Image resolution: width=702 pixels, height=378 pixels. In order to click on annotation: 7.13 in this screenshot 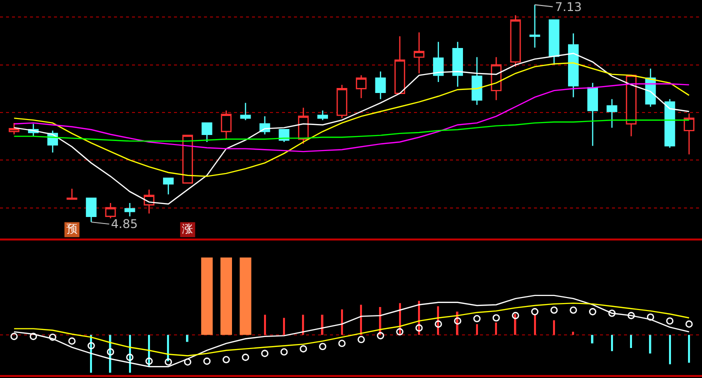, I will do `click(568, 7)`.